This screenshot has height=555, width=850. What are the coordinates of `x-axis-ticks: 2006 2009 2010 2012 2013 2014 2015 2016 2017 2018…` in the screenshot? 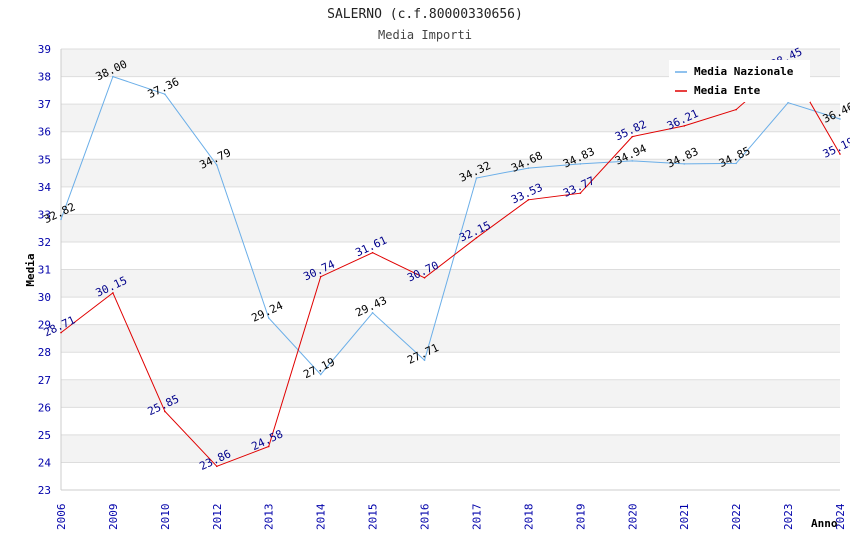 It's located at (451, 516).